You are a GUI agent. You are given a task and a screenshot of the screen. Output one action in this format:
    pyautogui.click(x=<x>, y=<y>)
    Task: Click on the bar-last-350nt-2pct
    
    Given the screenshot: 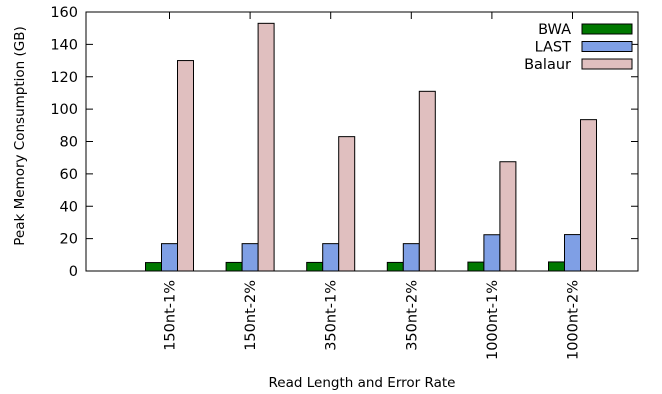 What is the action you would take?
    pyautogui.click(x=411, y=257)
    